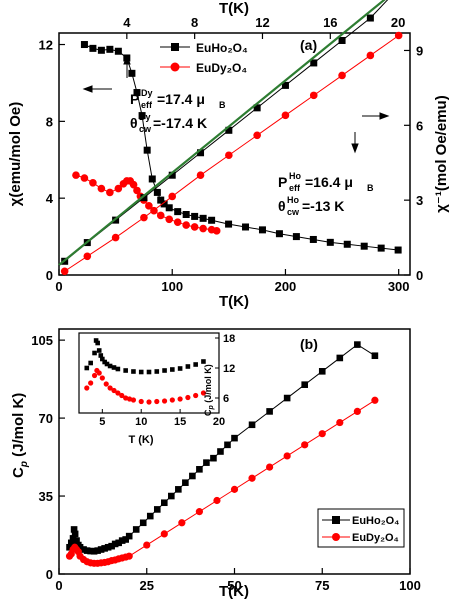  Describe the element at coordinates (229, 369) in the screenshot. I see `i-ytick-label: 12` at that location.